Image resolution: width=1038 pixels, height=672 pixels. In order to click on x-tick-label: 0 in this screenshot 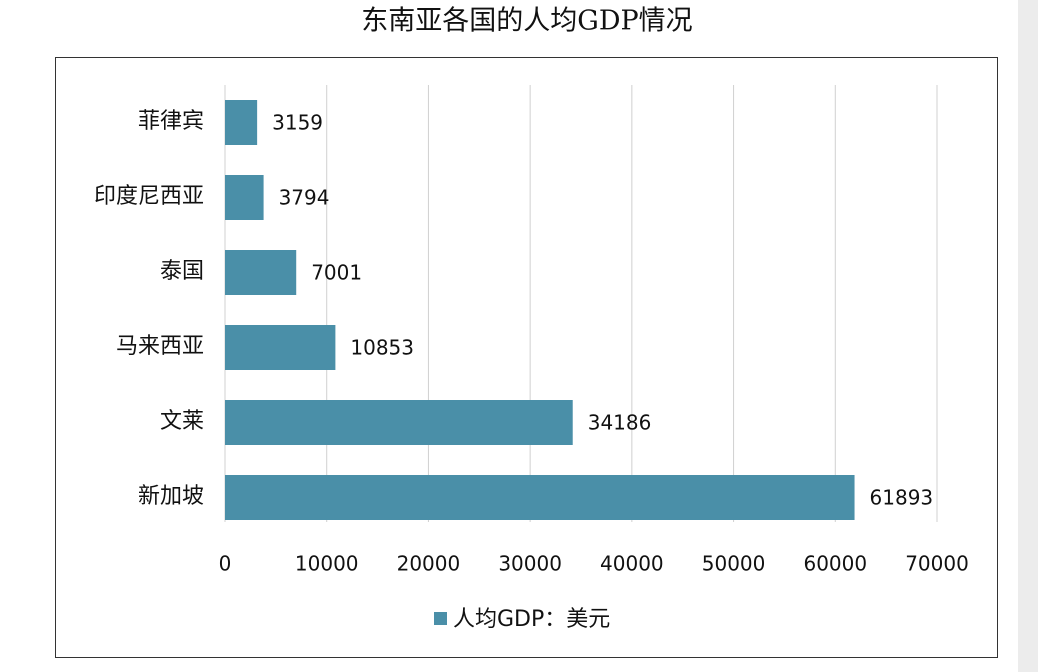, I will do `click(225, 564)`.